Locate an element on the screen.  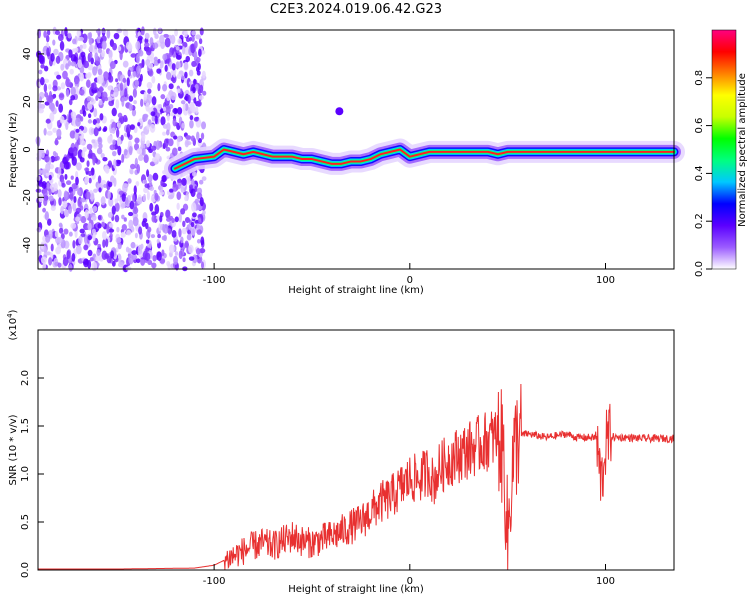
y-tick-label: 0 is located at coordinates (27, 149).